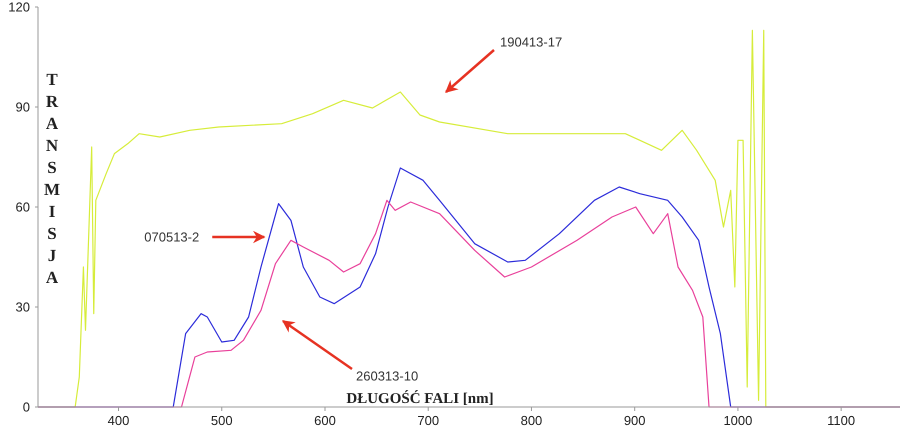  Describe the element at coordinates (420, 398) in the screenshot. I see `x-axis-title: DŁUGOŚĆ FALI [nm]` at that location.